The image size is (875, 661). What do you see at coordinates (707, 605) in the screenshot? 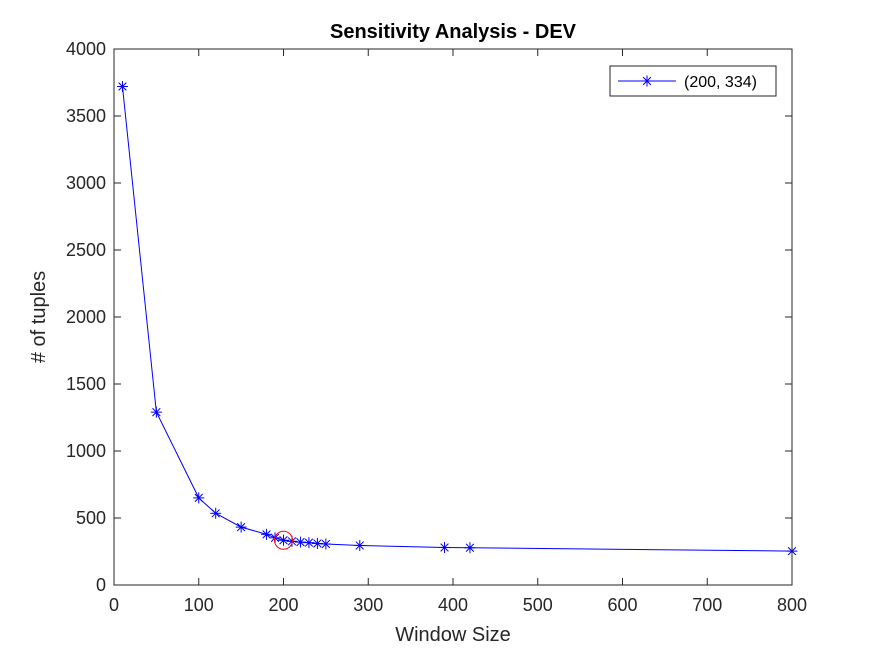
I see `x-tick-label: 700` at bounding box center [707, 605].